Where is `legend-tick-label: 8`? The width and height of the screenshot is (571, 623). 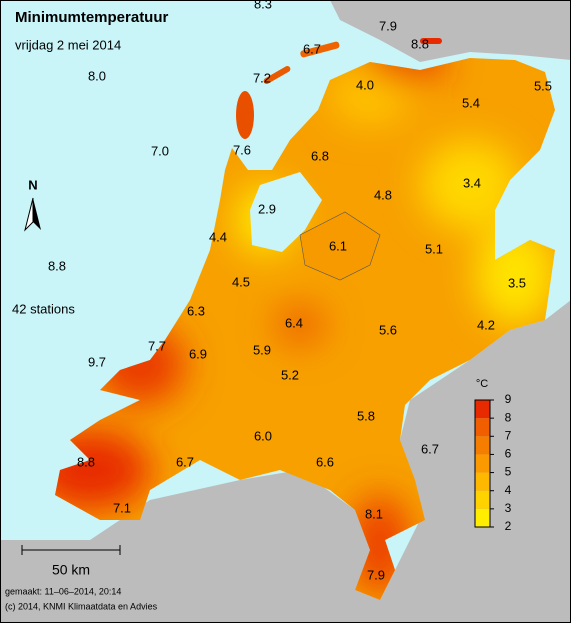 legend-tick-label: 8 is located at coordinates (508, 417).